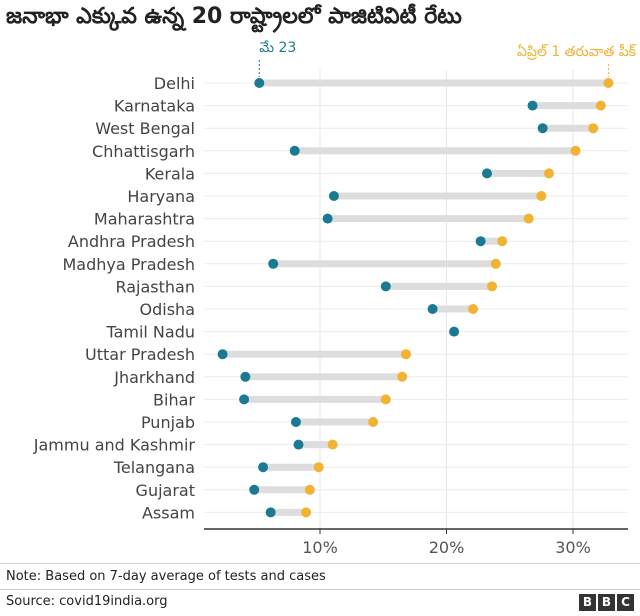 The width and height of the screenshot is (640, 616). What do you see at coordinates (165, 490) in the screenshot?
I see `category-label: Gujarat` at bounding box center [165, 490].